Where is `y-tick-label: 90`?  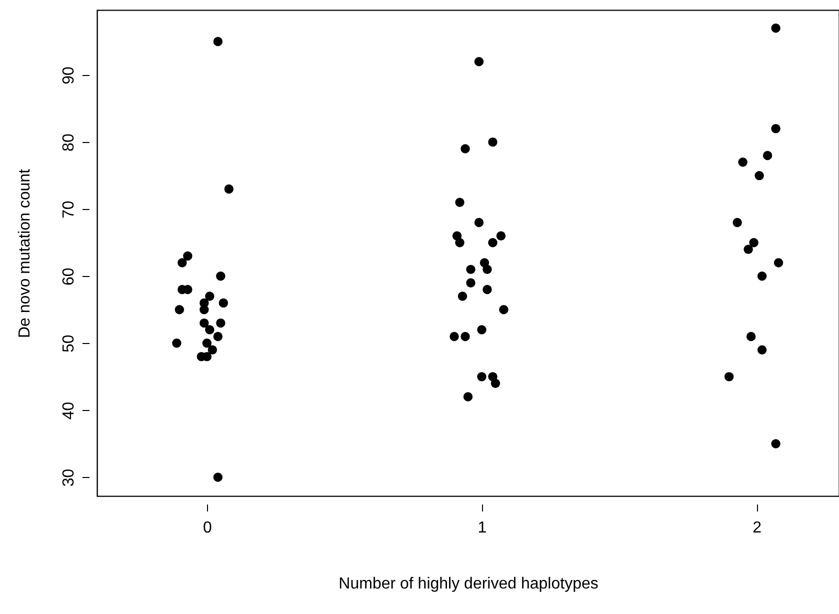 y-tick-label: 90 is located at coordinates (69, 75).